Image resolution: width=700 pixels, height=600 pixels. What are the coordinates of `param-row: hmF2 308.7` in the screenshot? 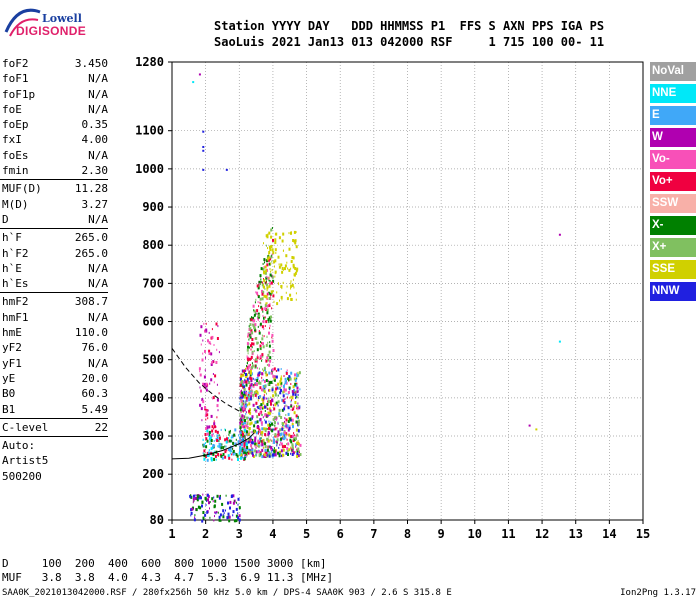 It's located at (85, 301).